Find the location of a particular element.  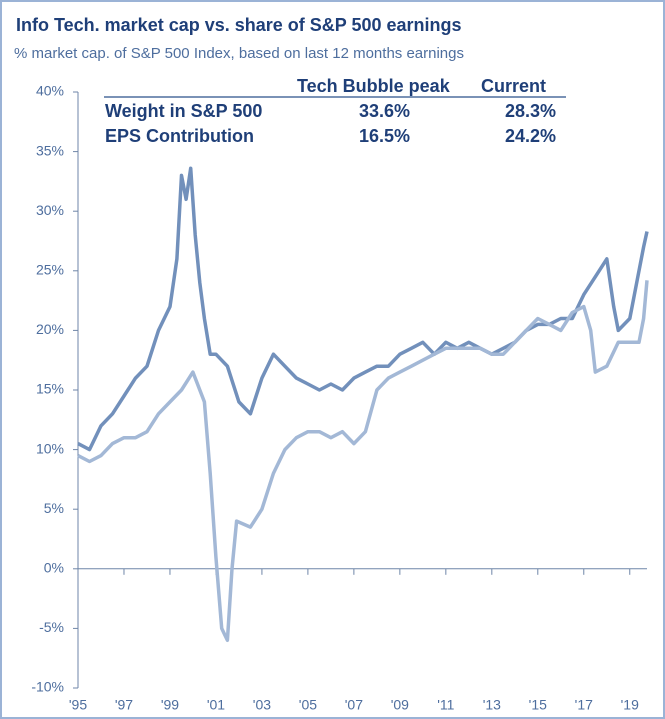

y-tick-label: 20% is located at coordinates (50, 329).